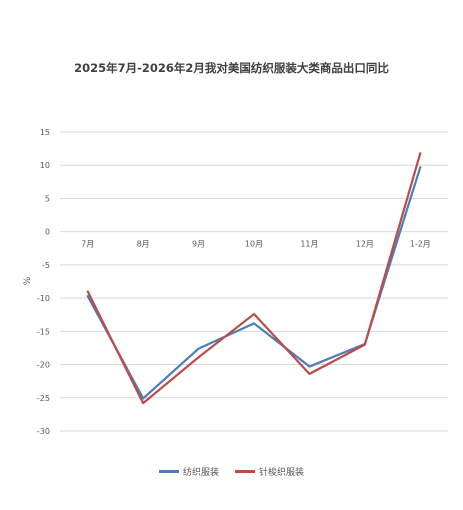  I want to click on x-axis-ticks: 7月 8月 9月 10月 11月 12月 1-2月, so click(256, 244).